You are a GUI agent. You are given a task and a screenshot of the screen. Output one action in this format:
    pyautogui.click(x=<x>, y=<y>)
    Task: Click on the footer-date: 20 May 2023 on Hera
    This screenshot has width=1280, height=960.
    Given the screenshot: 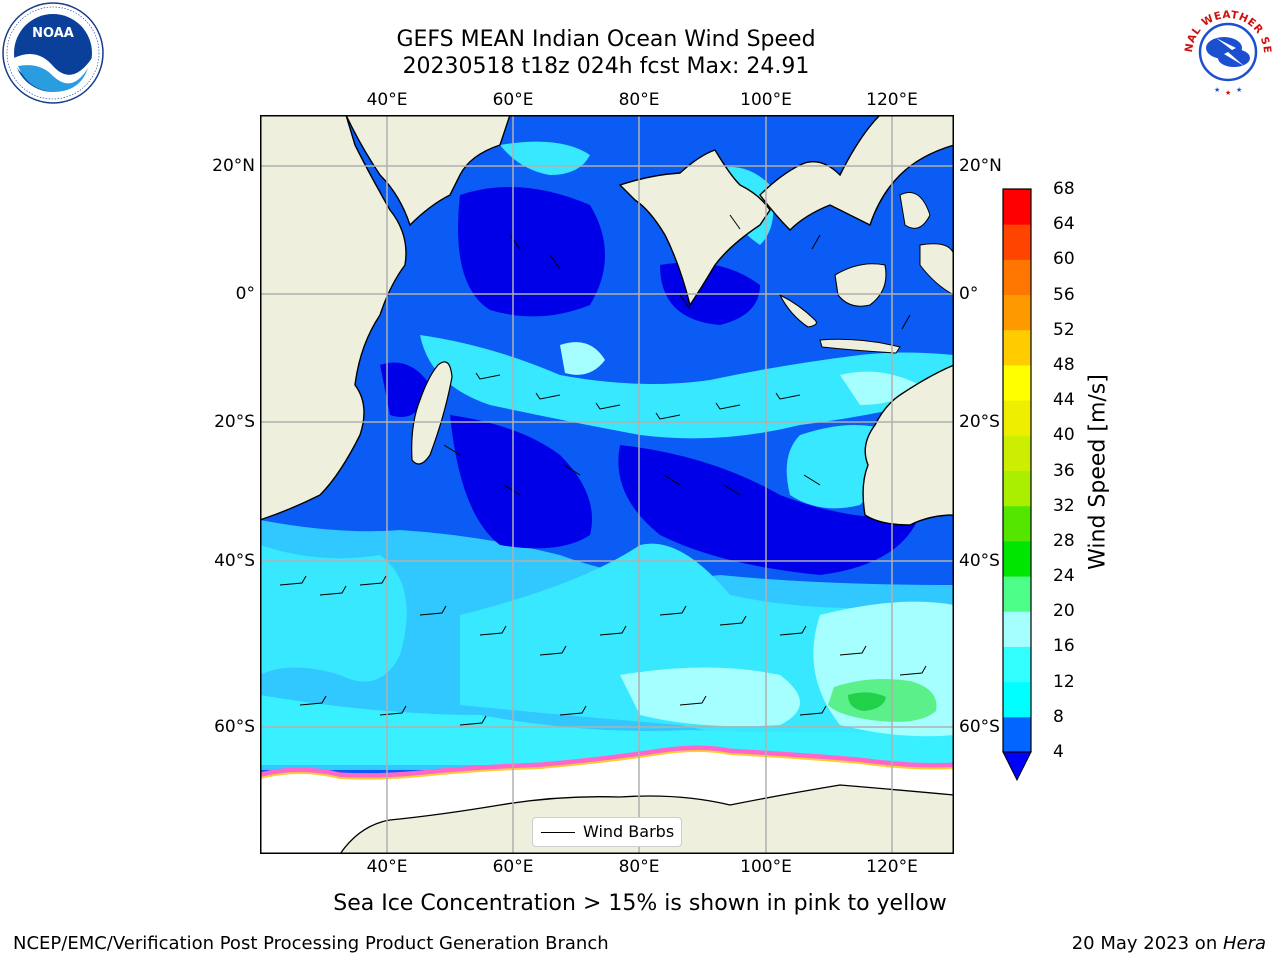 What is the action you would take?
    pyautogui.click(x=1169, y=944)
    